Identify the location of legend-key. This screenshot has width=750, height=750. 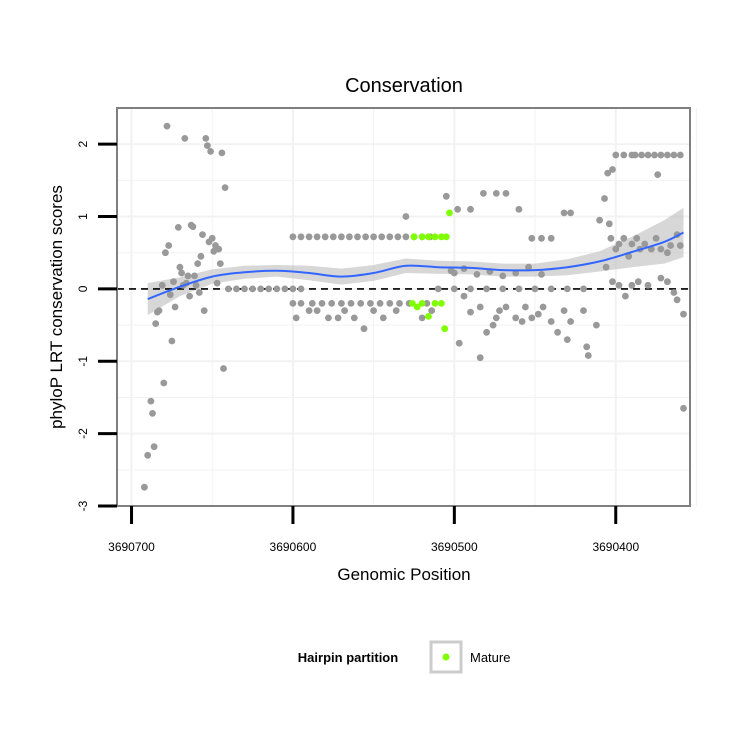
(446, 657).